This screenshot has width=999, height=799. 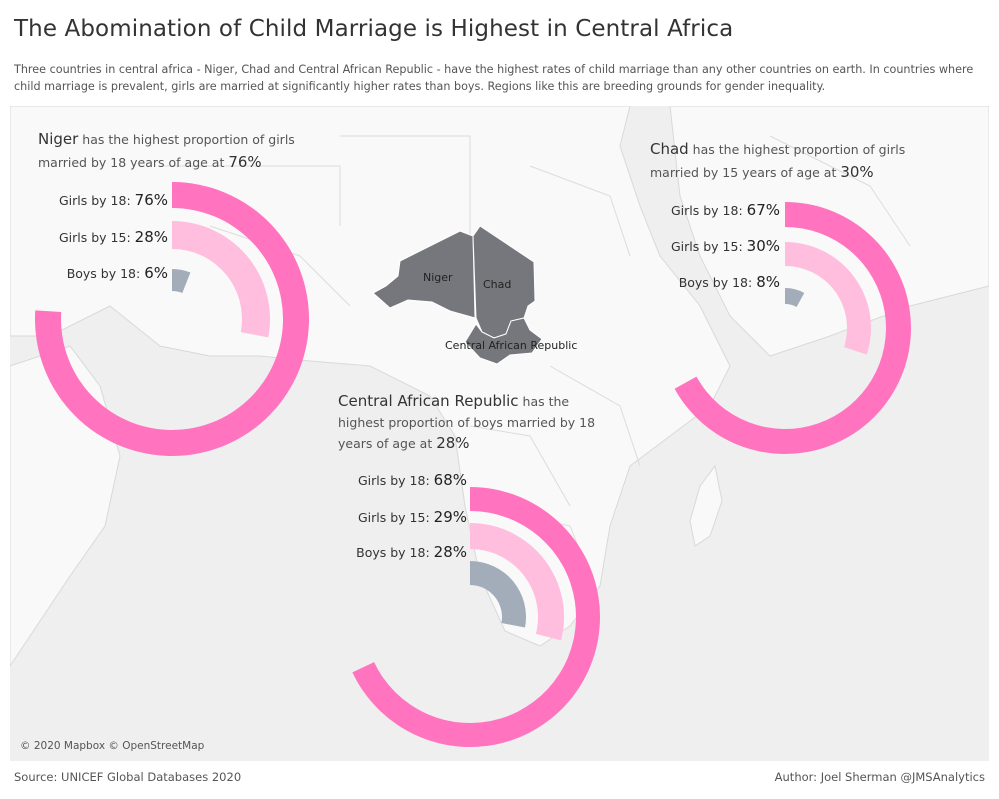 What do you see at coordinates (58, 139) in the screenshot?
I see `callout-niger-country: Niger` at bounding box center [58, 139].